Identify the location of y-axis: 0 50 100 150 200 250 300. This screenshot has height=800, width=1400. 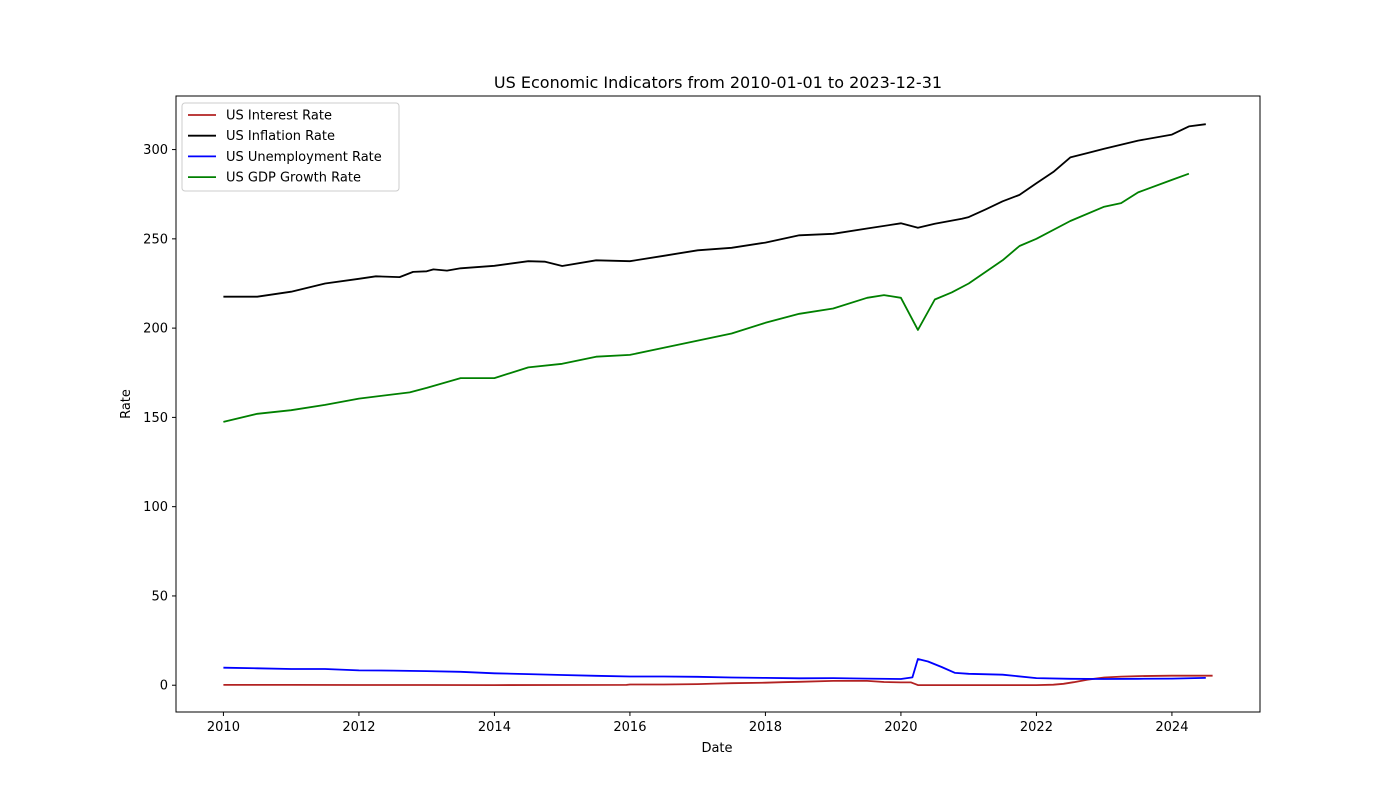
(159, 418).